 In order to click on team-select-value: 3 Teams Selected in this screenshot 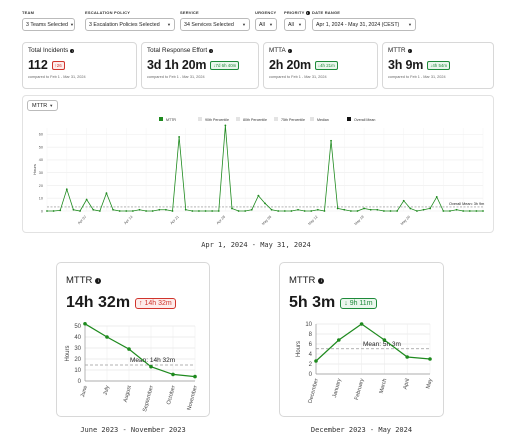, I will do `click(47, 24)`.